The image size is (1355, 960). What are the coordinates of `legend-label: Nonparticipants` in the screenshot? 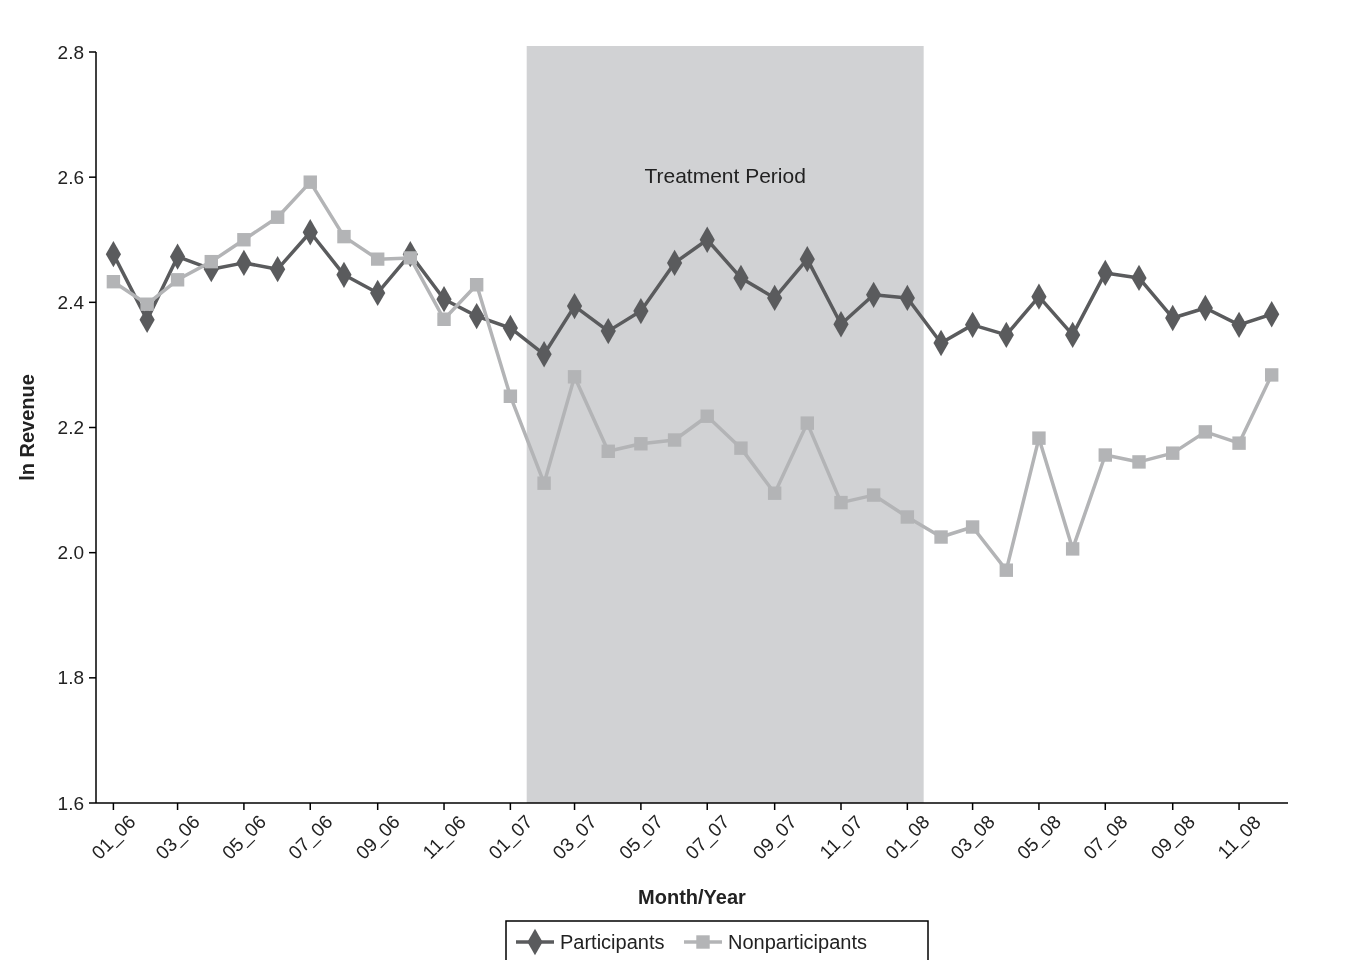 It's located at (797, 942).